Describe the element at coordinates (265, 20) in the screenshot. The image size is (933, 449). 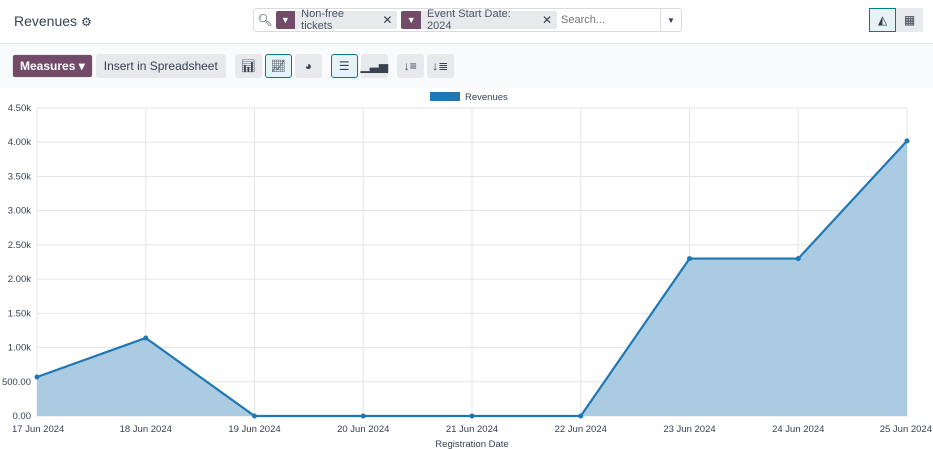
I see `search-icon: 🔍︎` at that location.